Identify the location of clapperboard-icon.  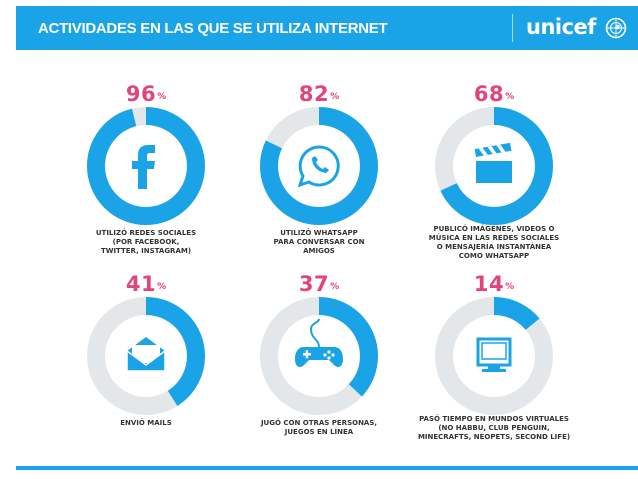
(493, 162).